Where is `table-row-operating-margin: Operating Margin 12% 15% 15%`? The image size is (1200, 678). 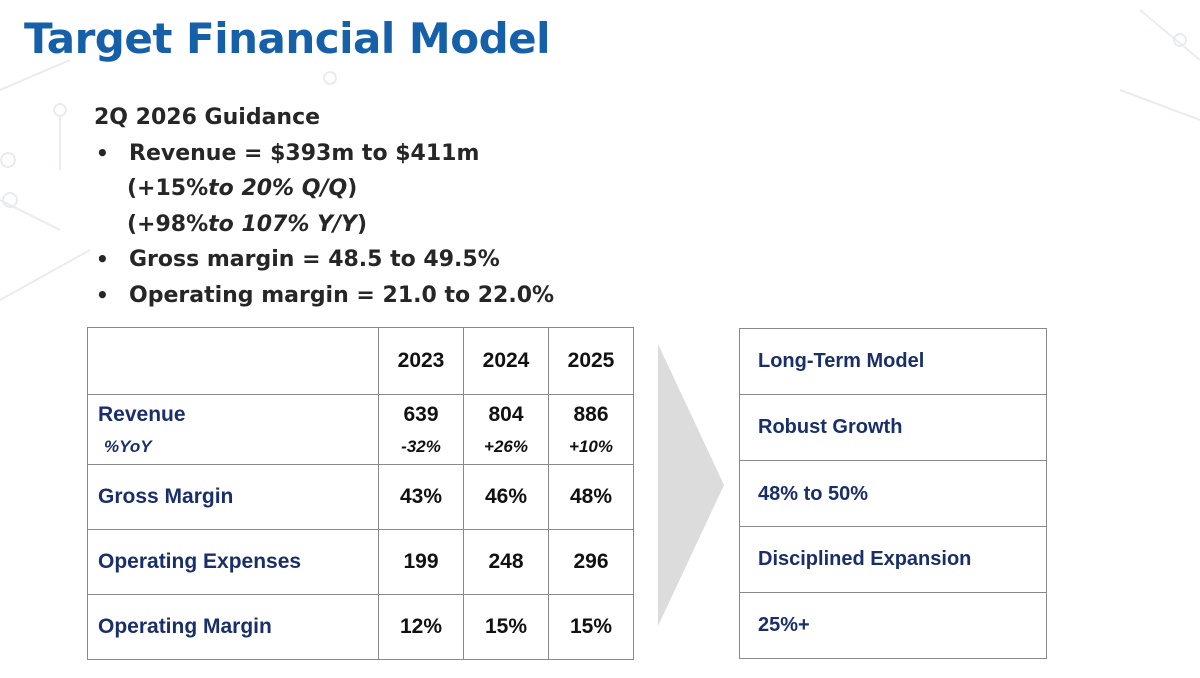
table-row-operating-margin: Operating Margin 12% 15% 15% is located at coordinates (360, 627).